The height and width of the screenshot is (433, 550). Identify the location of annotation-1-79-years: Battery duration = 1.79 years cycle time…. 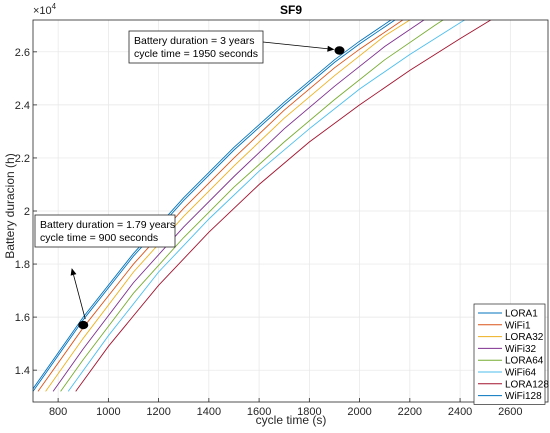
(105, 231).